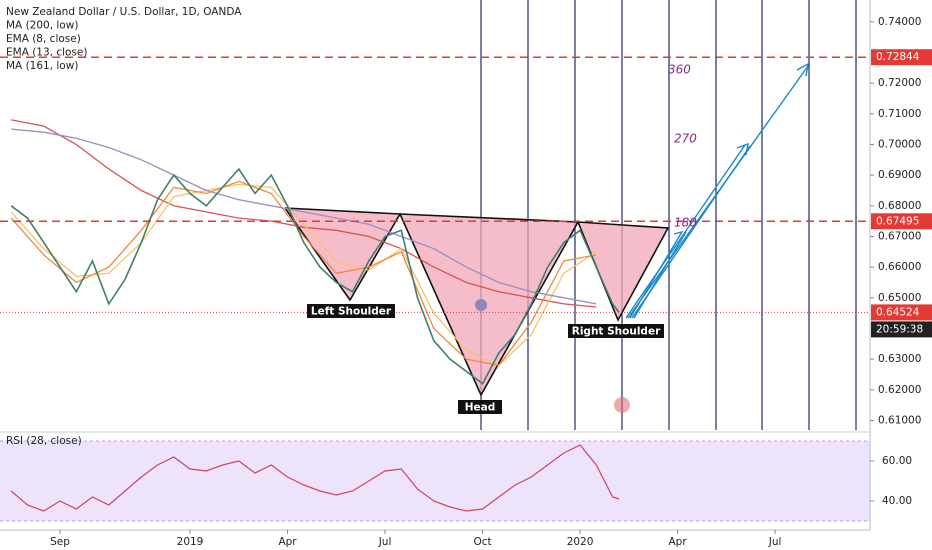 This screenshot has width=932, height=550. What do you see at coordinates (897, 221) in the screenshot?
I see `price-label: 0.67495` at bounding box center [897, 221].